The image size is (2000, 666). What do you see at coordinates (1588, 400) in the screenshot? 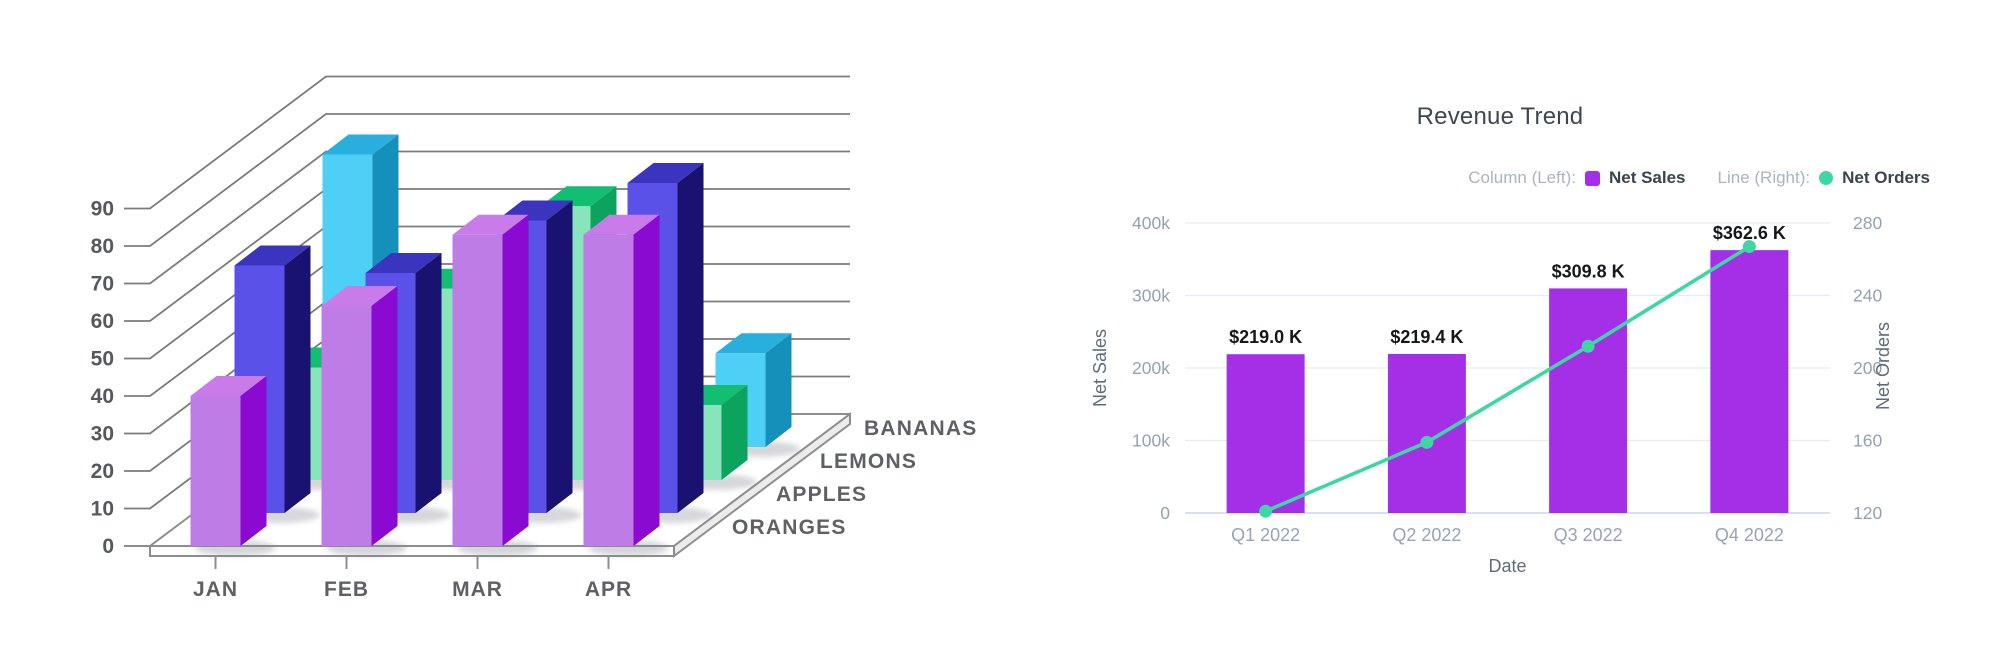
I see `bar-q3-2022` at bounding box center [1588, 400].